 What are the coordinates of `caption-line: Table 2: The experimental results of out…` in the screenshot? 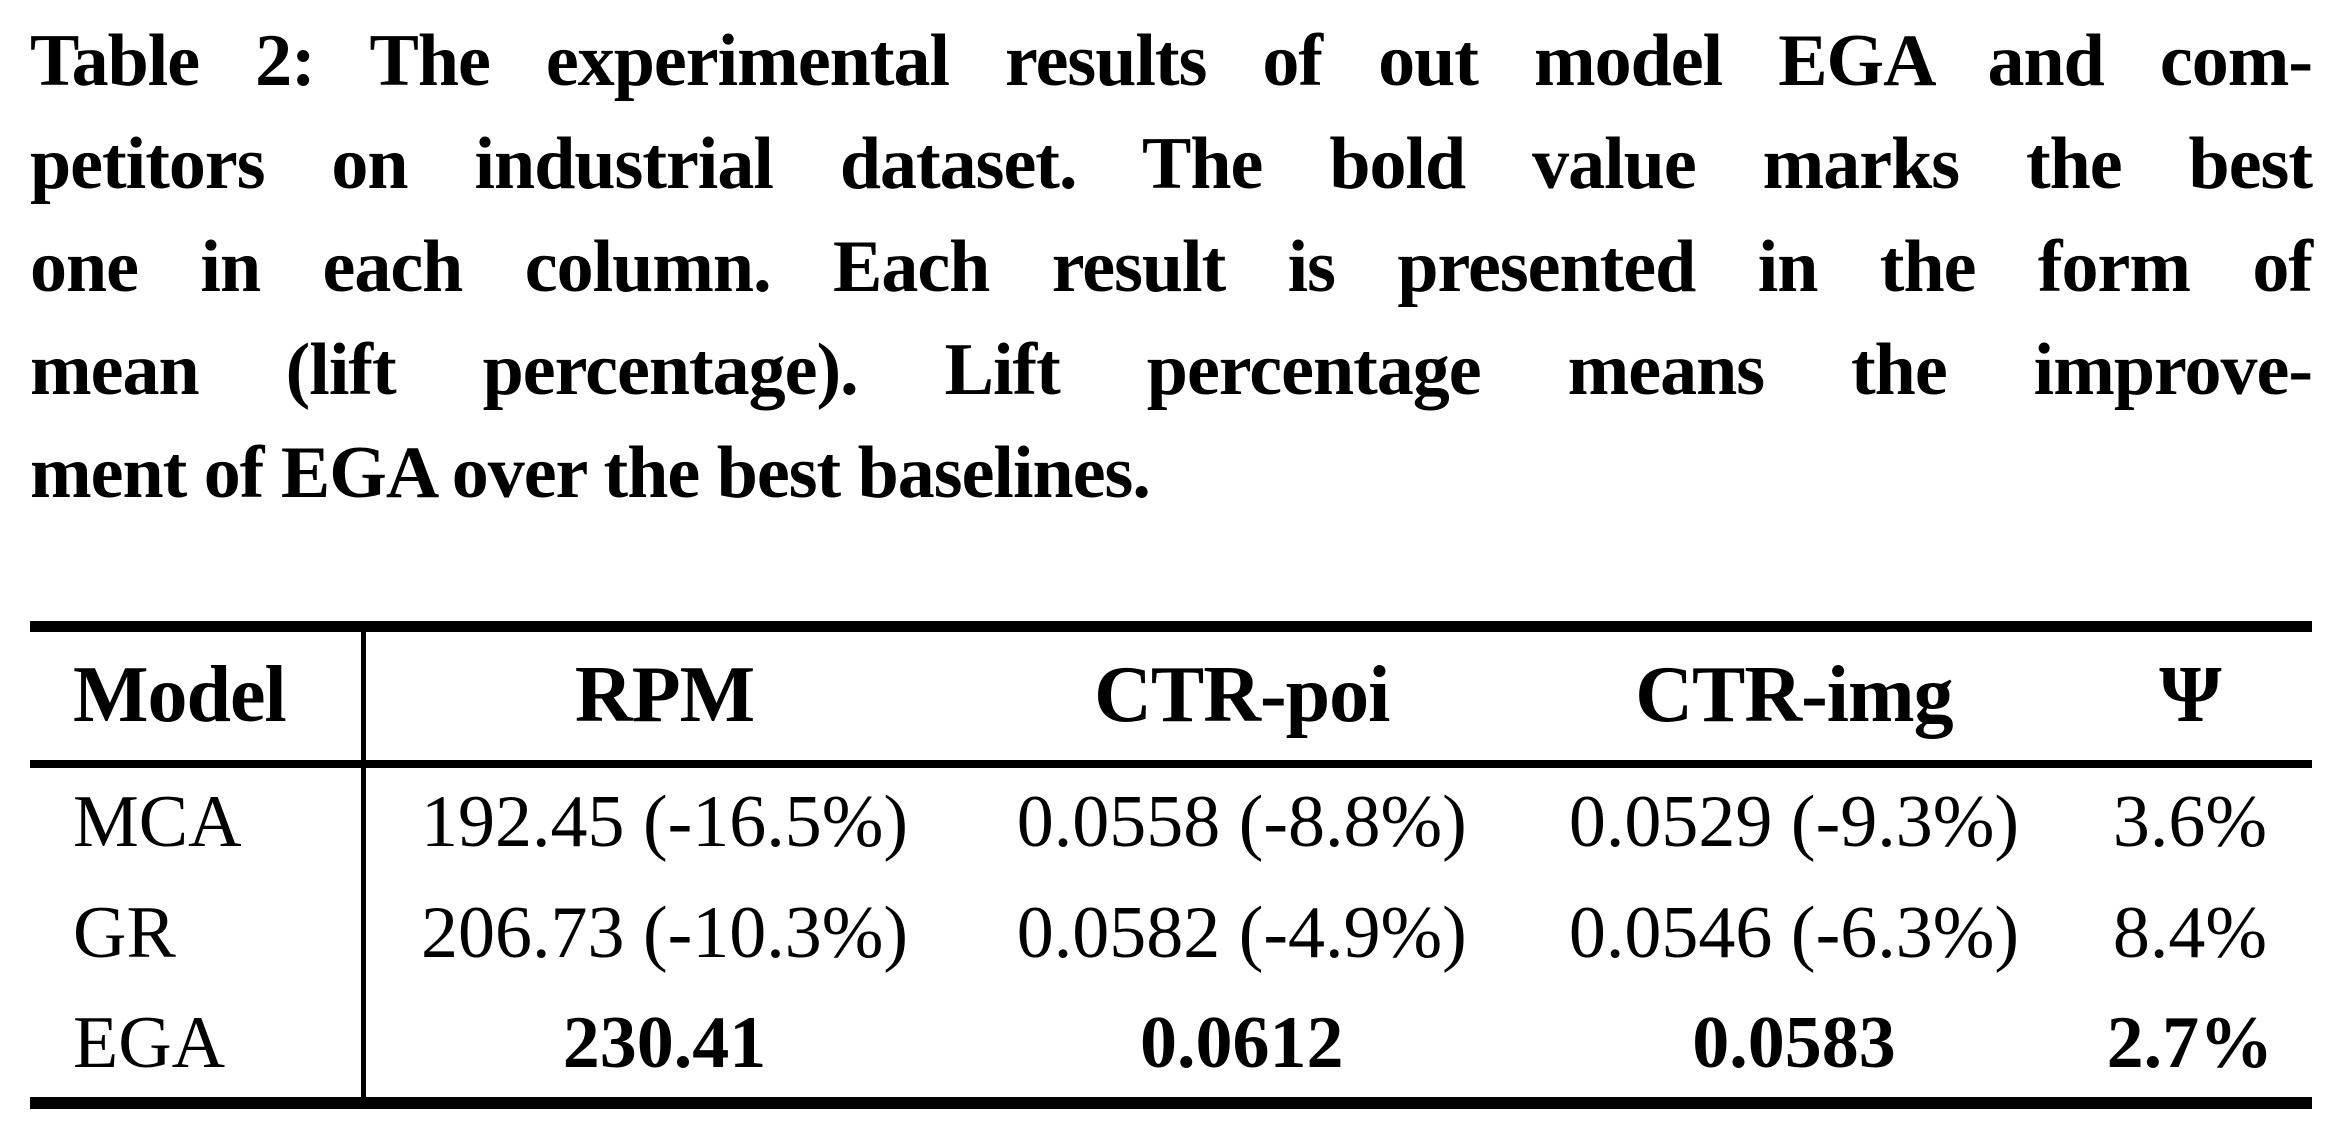 It's located at (1171, 61).